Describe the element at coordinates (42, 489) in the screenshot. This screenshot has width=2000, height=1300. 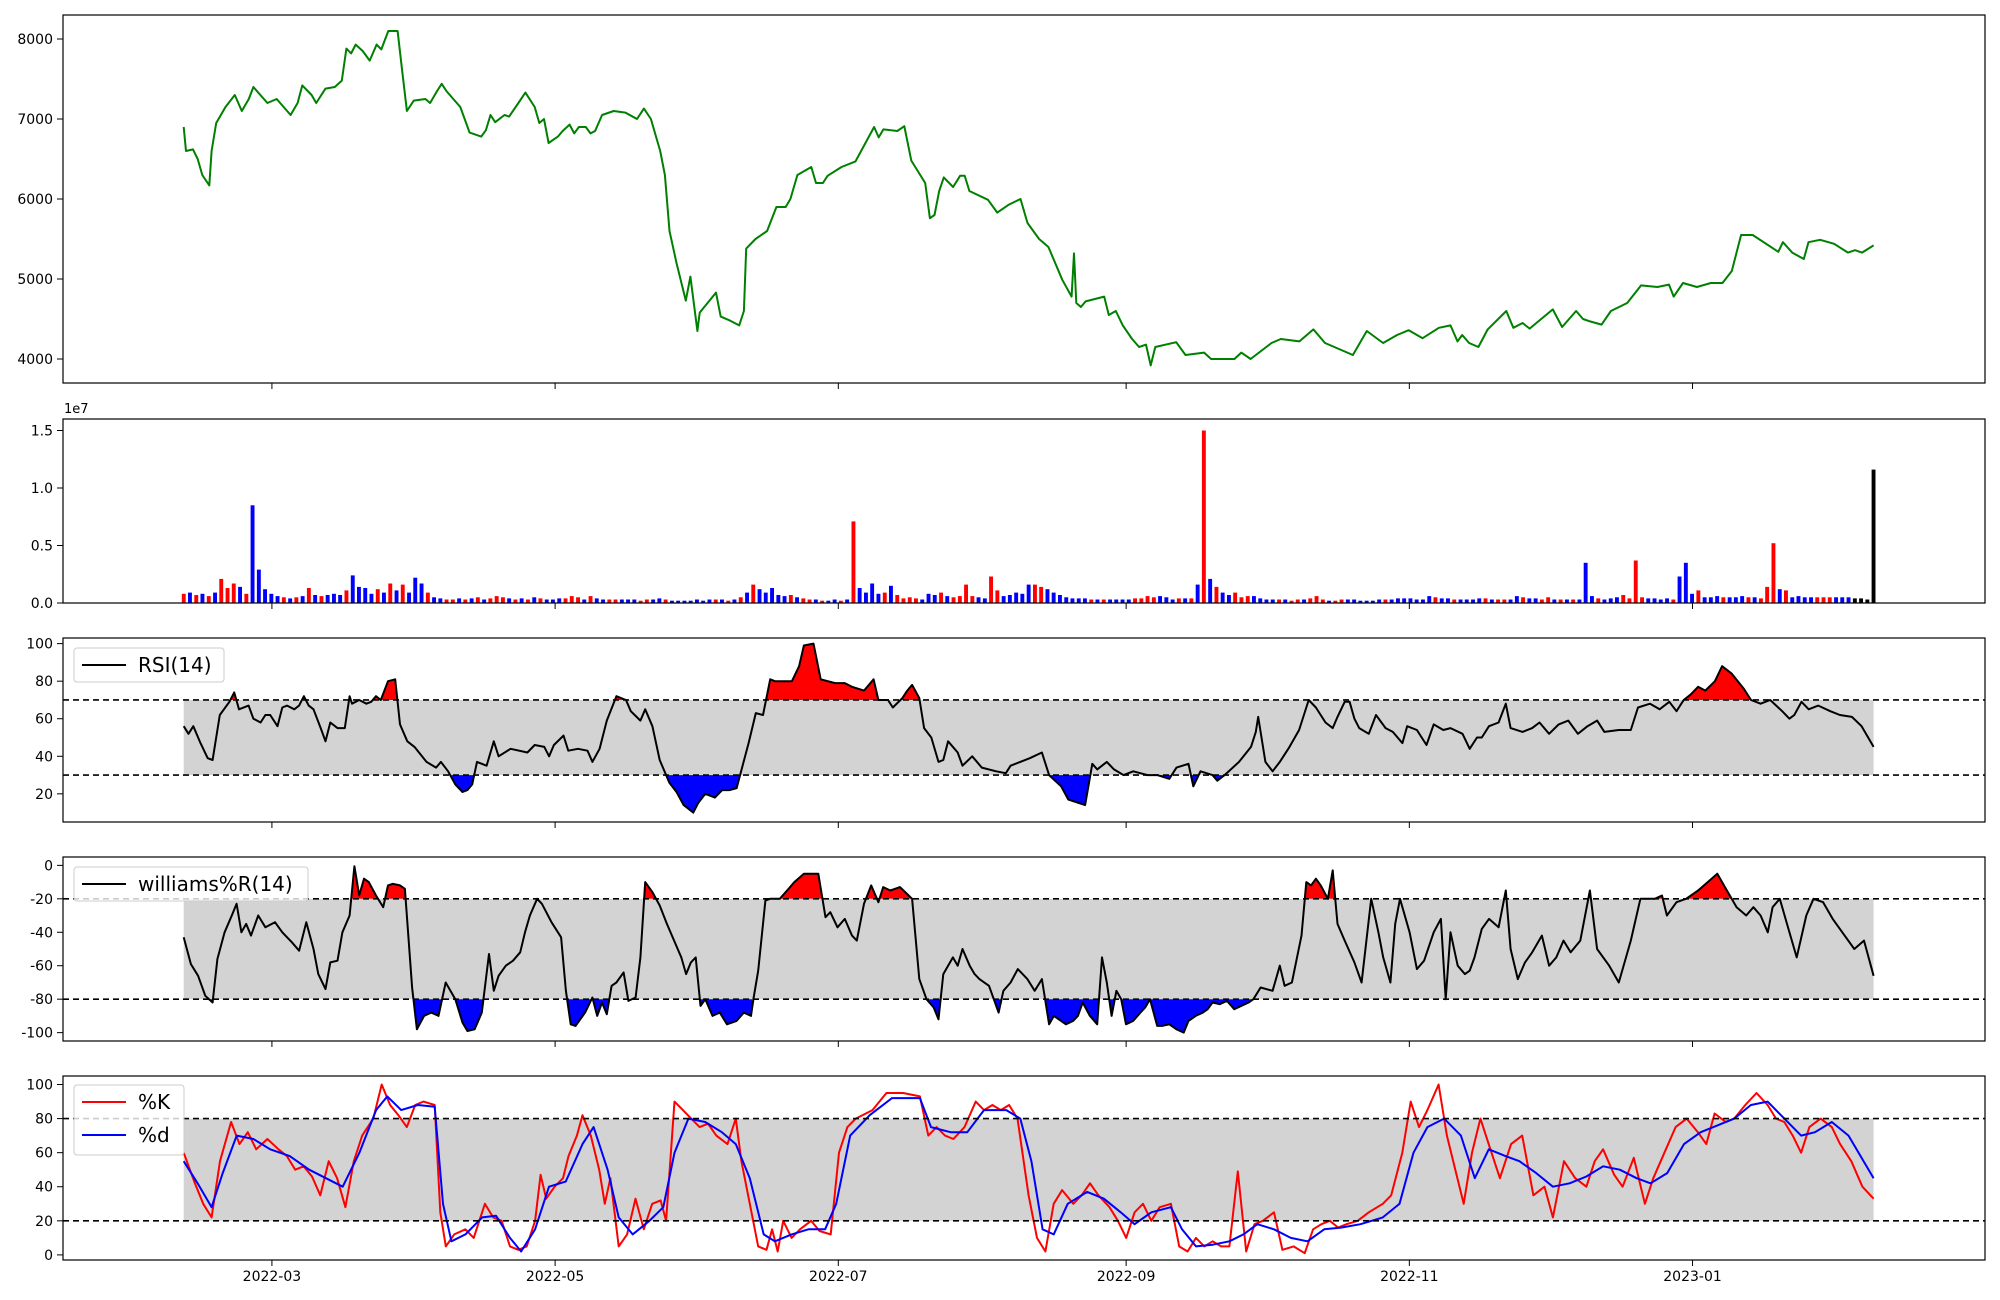
I see `volume-yaxis-tick-label: 1.0` at that location.